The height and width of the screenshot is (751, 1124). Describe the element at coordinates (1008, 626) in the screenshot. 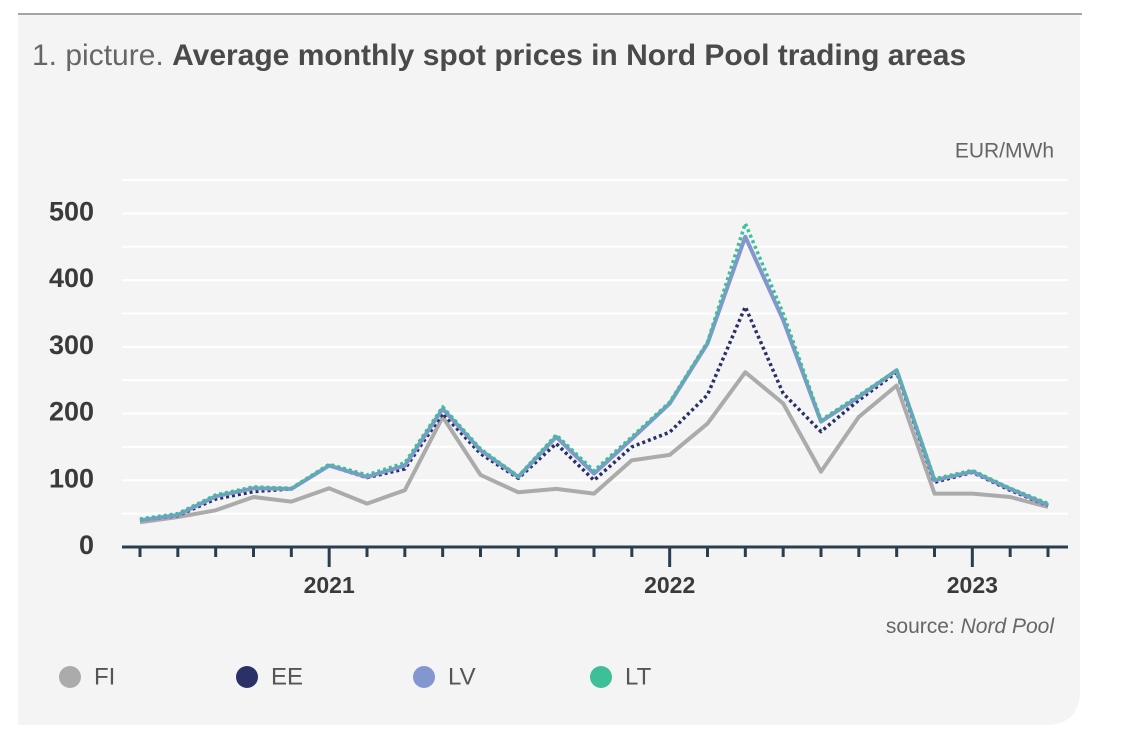

I see `source-name: Nord Pool` at that location.